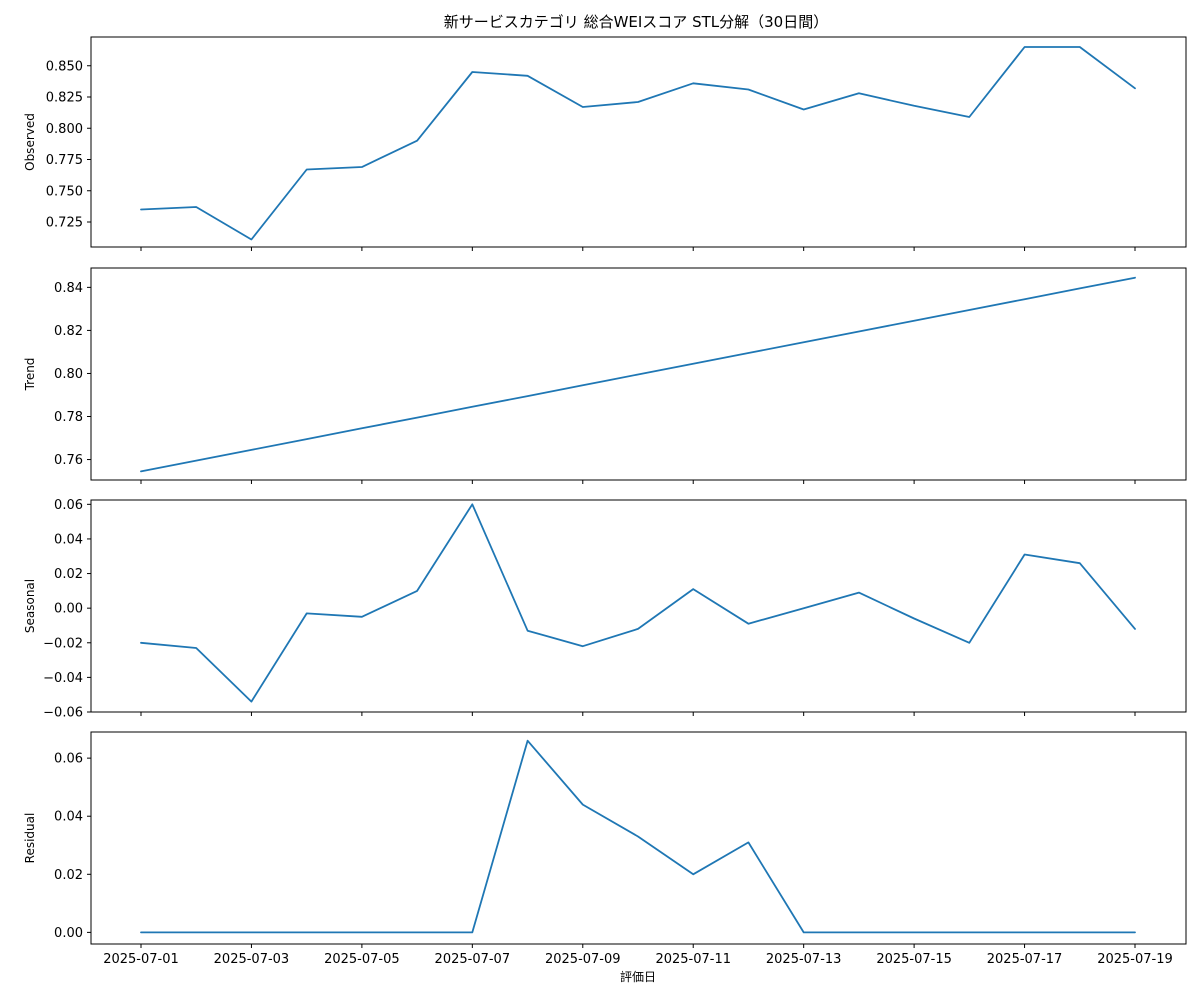 The height and width of the screenshot is (1004, 1200). Describe the element at coordinates (68, 374) in the screenshot. I see `y-tick-label: 0.80` at that location.